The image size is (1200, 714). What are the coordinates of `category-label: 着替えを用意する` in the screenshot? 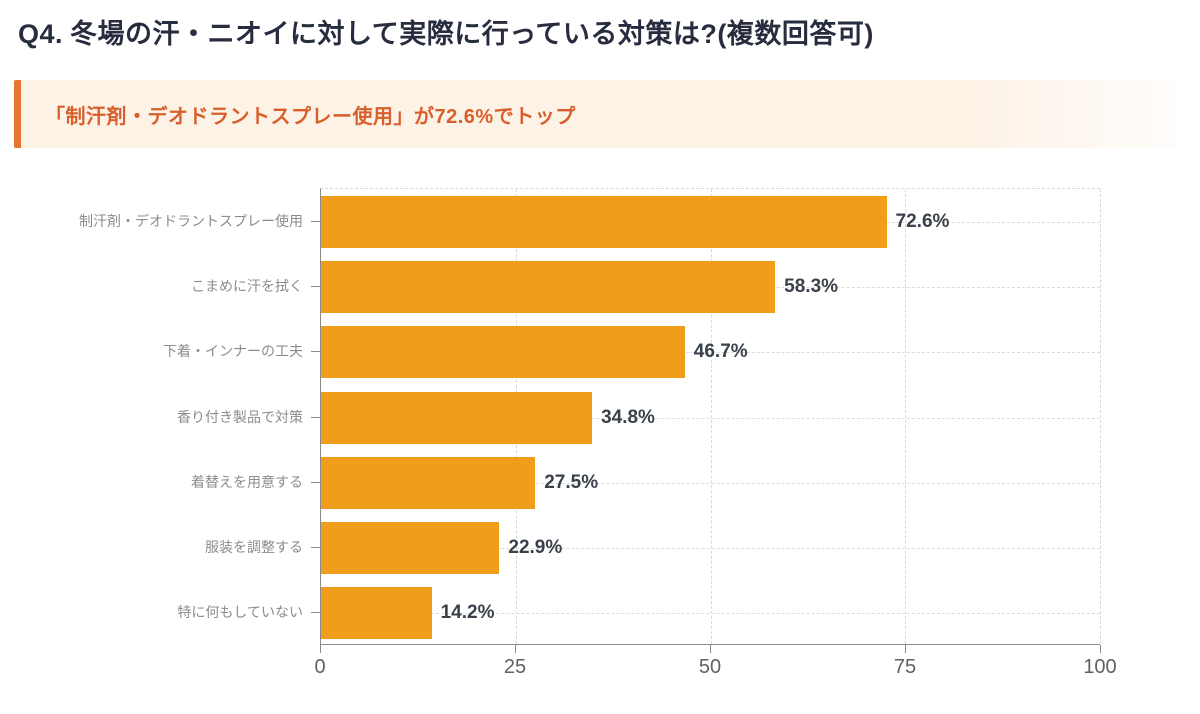 It's located at (247, 481).